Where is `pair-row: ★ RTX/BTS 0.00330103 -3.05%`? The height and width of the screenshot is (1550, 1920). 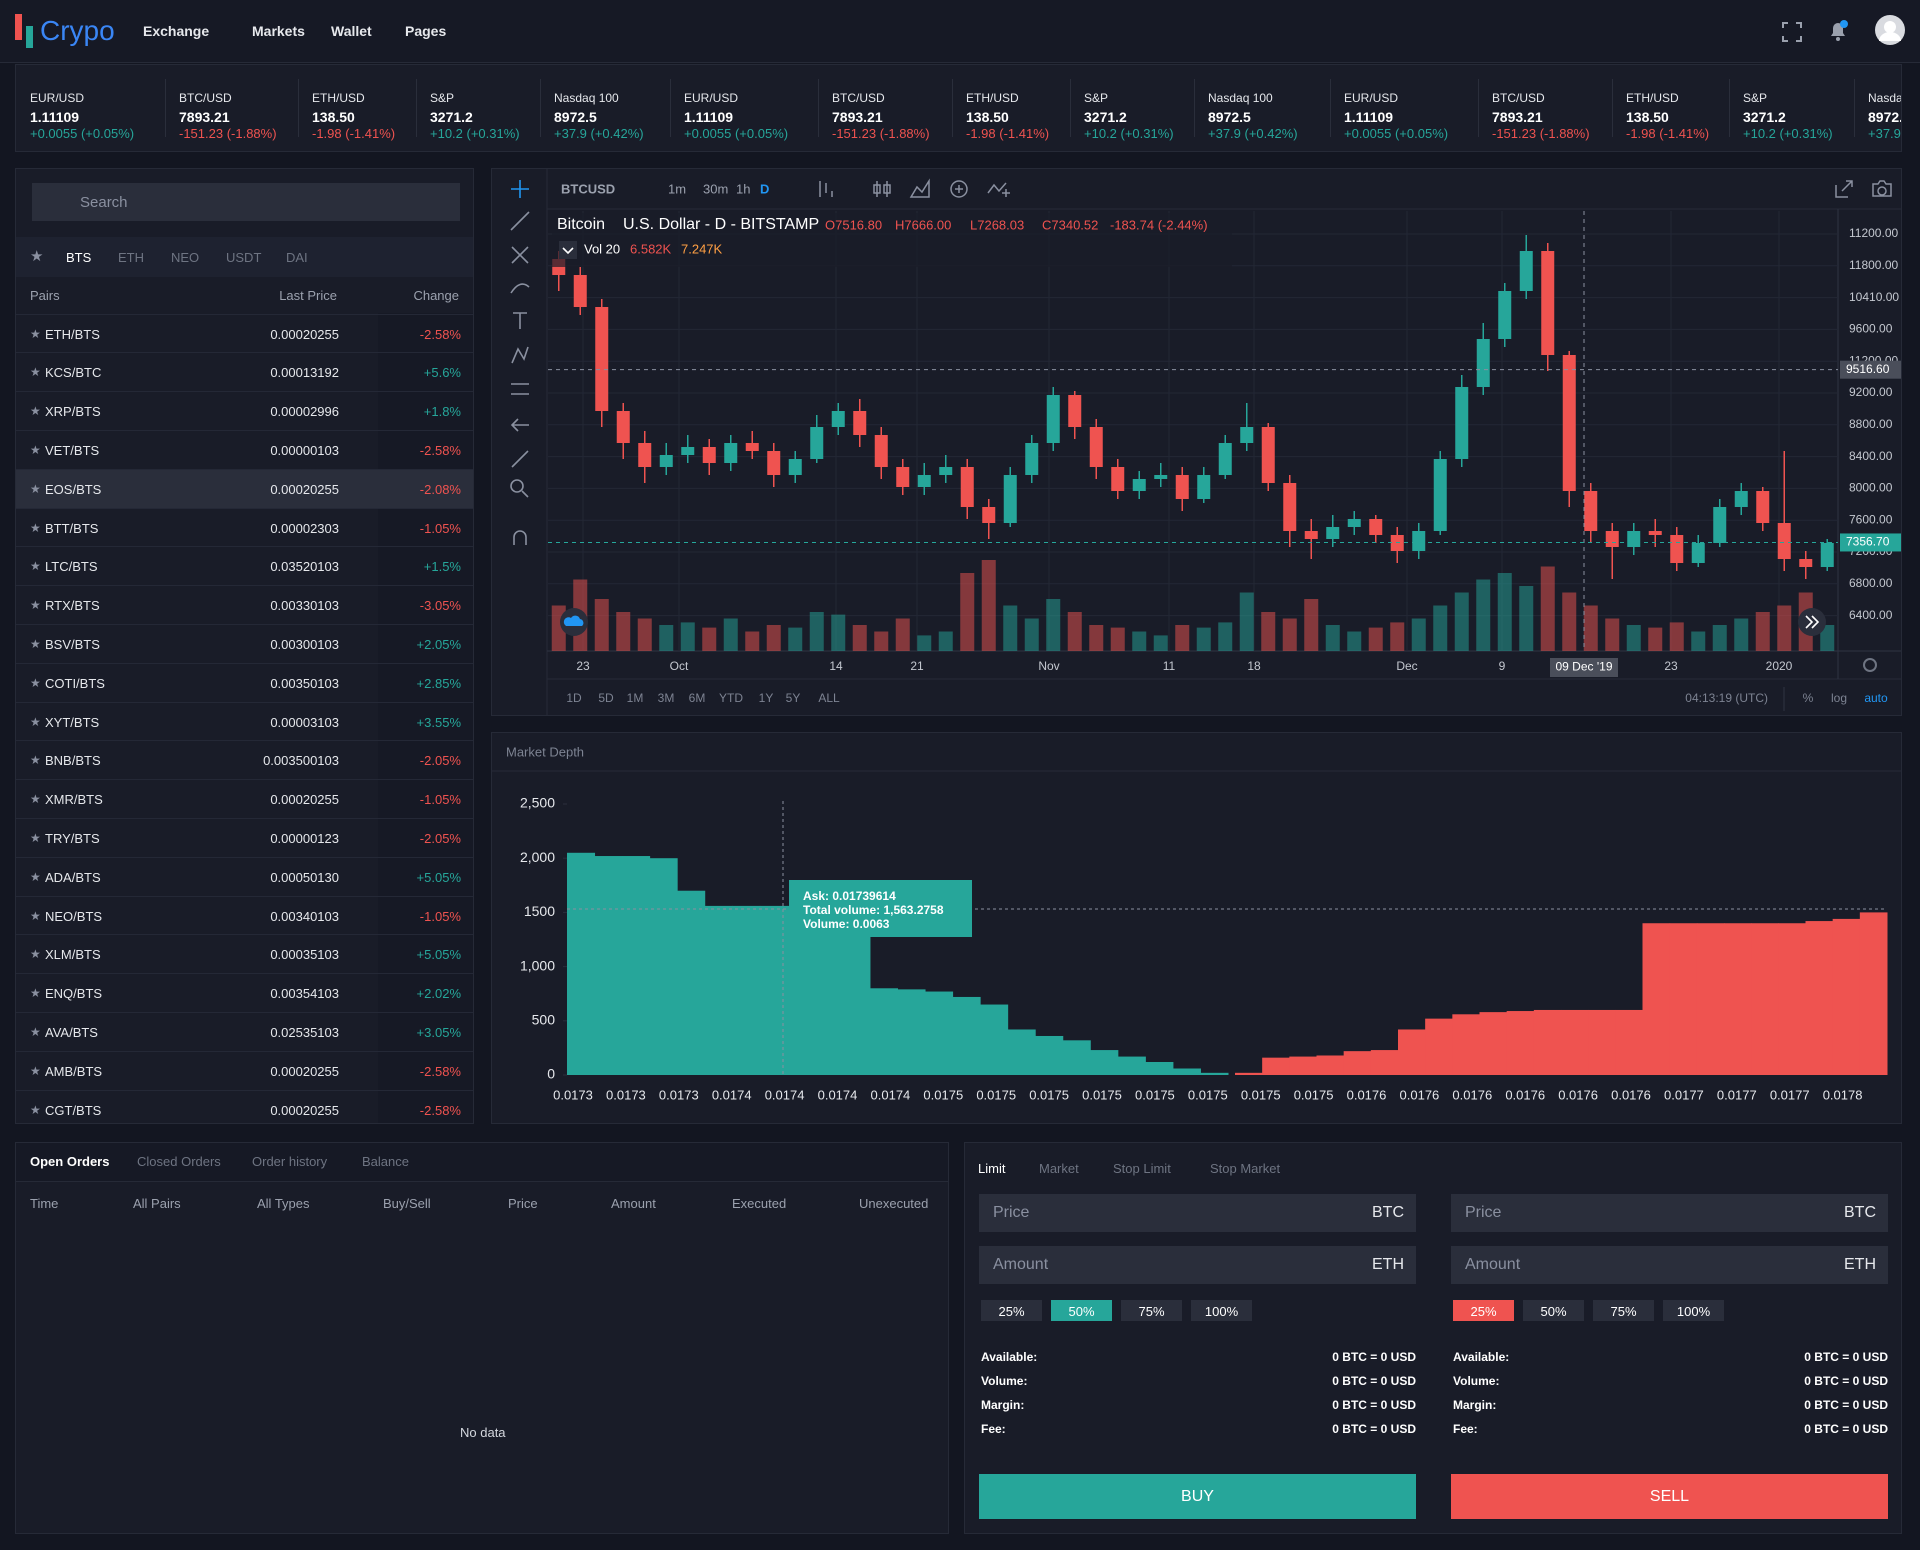
pair-row: ★ RTX/BTS 0.00330103 -3.05% is located at coordinates (244, 604).